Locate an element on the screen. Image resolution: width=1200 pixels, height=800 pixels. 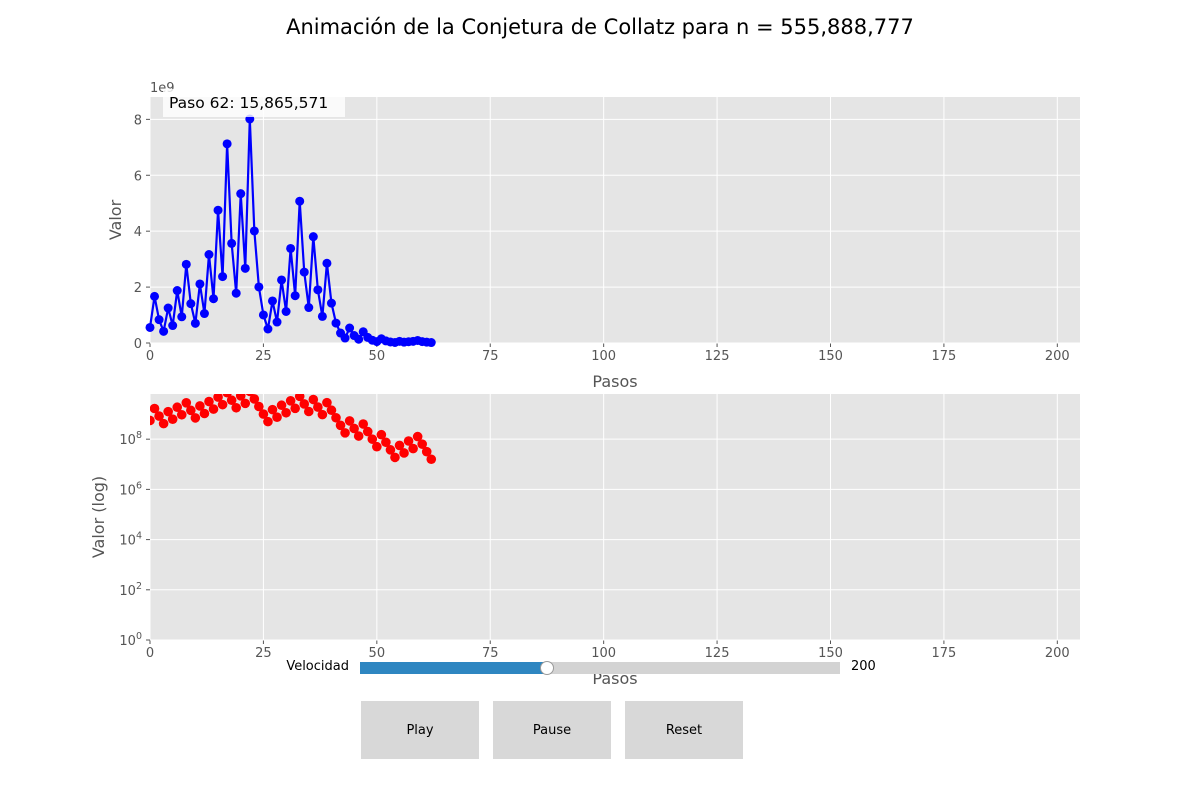
step-annotation: Paso 62: 15,865,571 is located at coordinates (248, 103).